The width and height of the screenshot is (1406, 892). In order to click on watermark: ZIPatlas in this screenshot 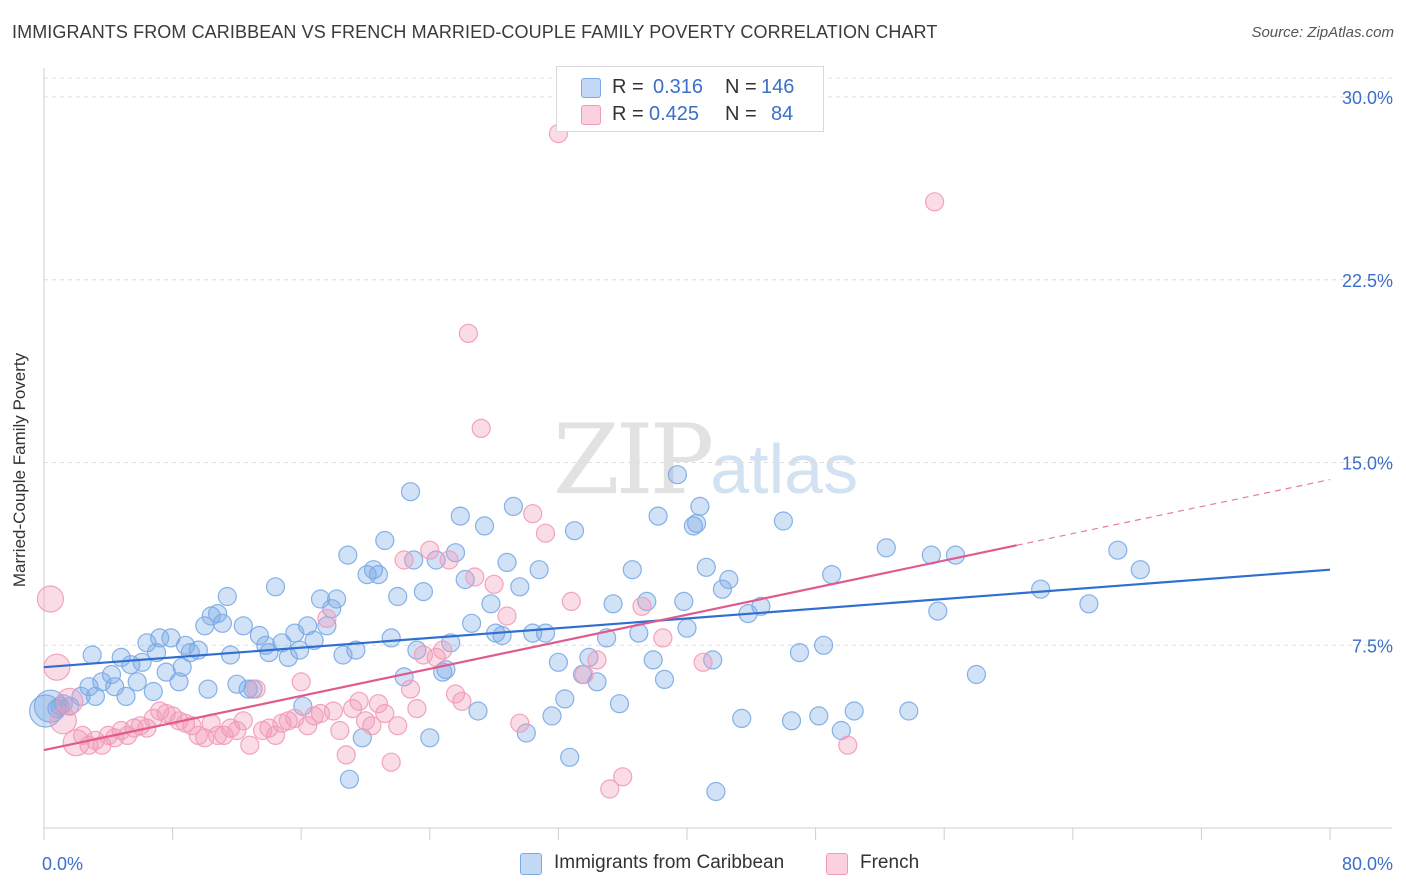, I will do `click(705, 460)`.